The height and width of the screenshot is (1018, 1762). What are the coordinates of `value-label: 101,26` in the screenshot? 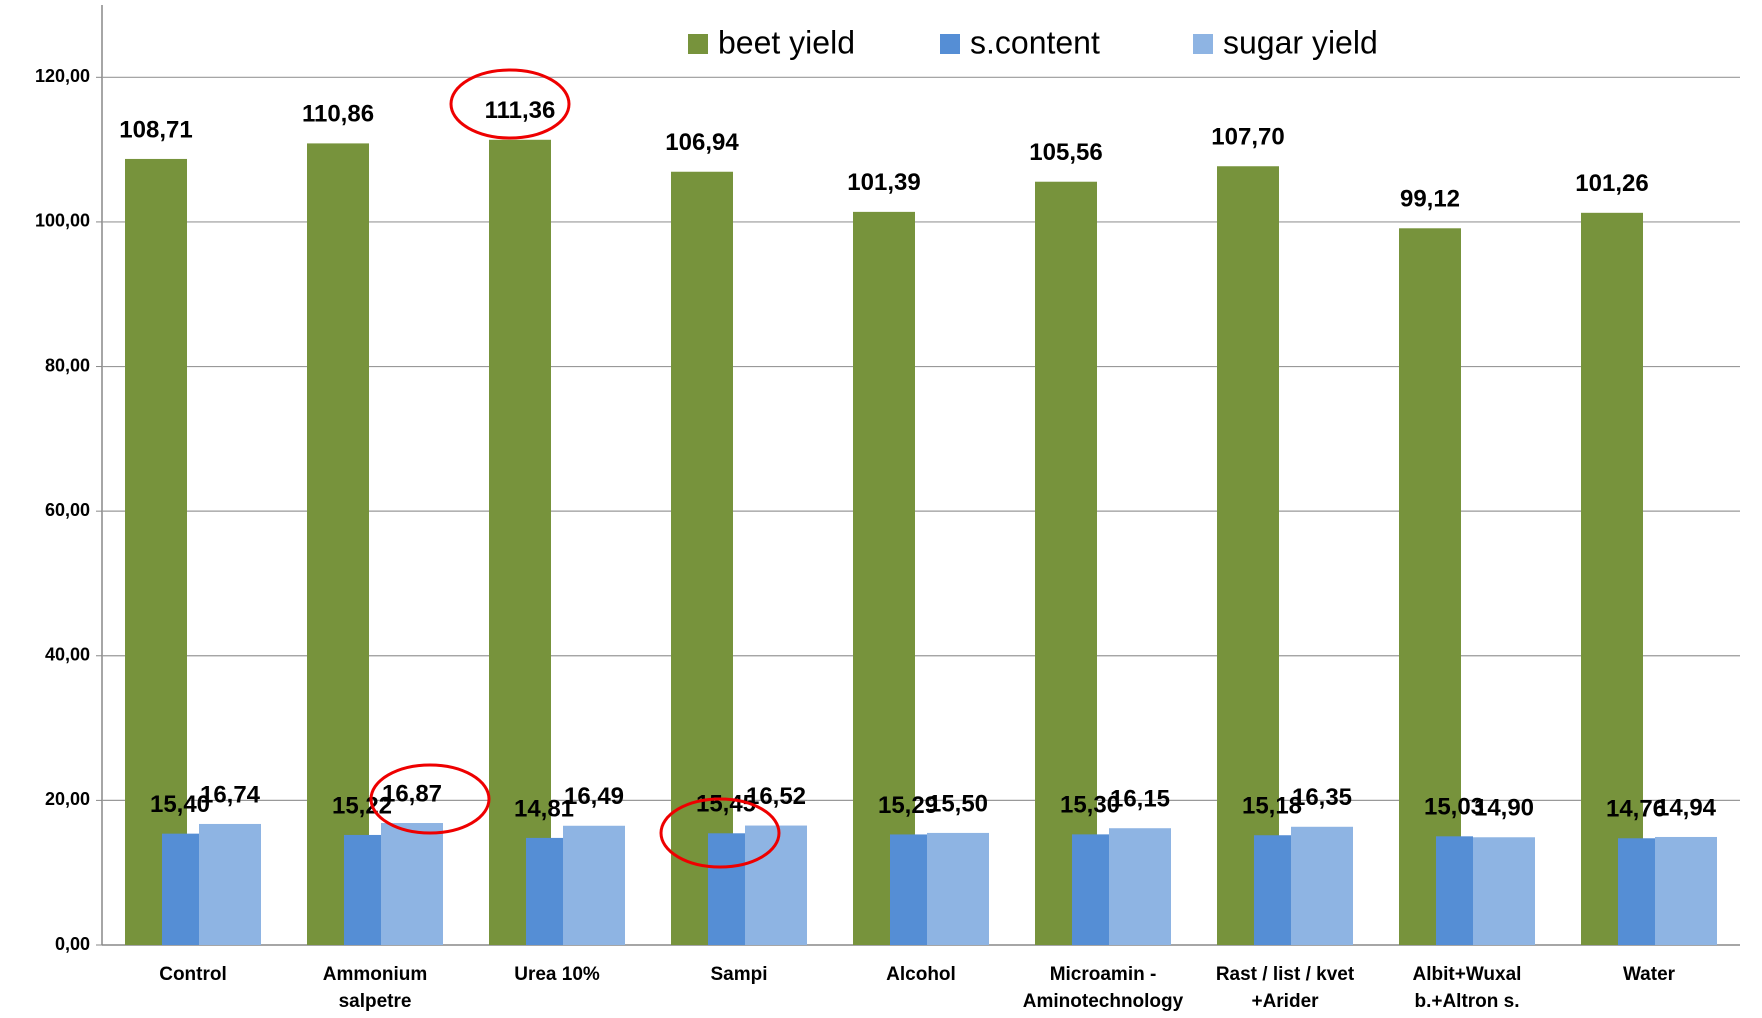 It's located at (1611, 183).